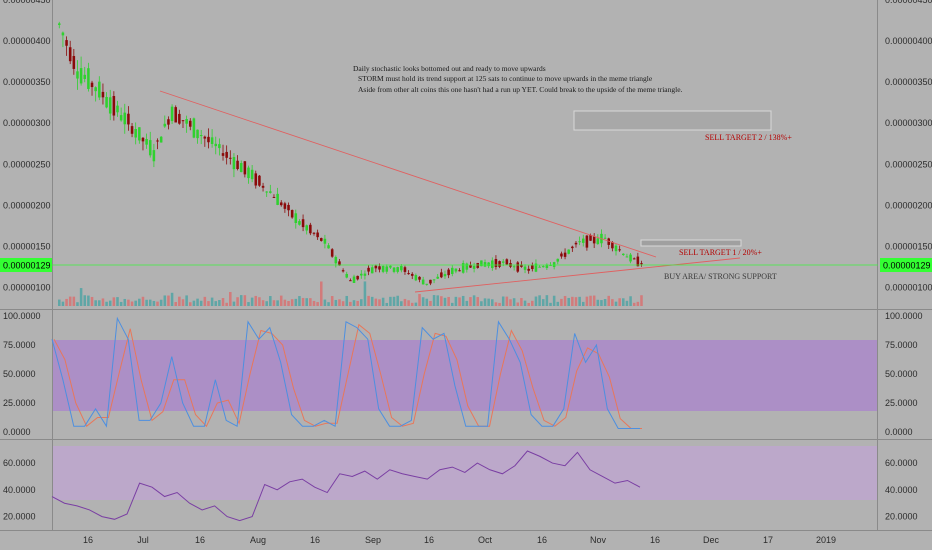 The height and width of the screenshot is (550, 932). I want to click on stoch-tick-label-left: 75.0000, so click(19, 345).